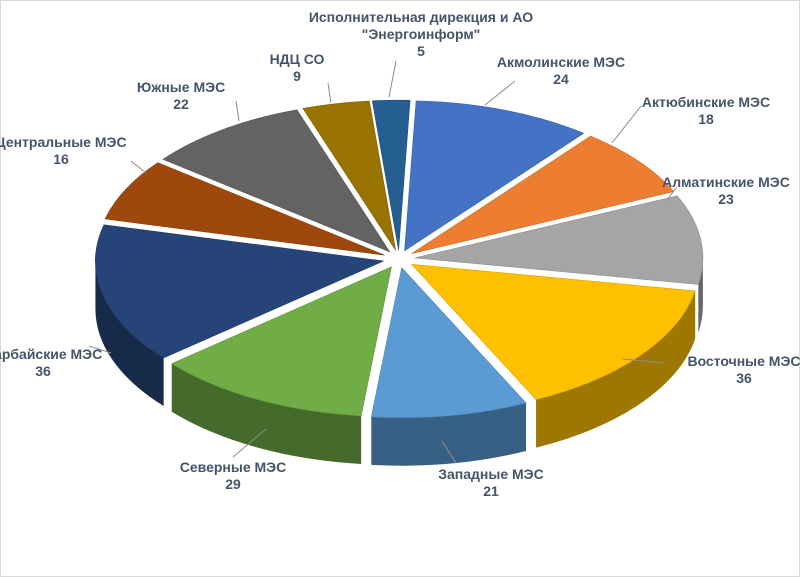  I want to click on data-label-актюбинские-мэс: Актюбинские МЭС 18, so click(706, 111).